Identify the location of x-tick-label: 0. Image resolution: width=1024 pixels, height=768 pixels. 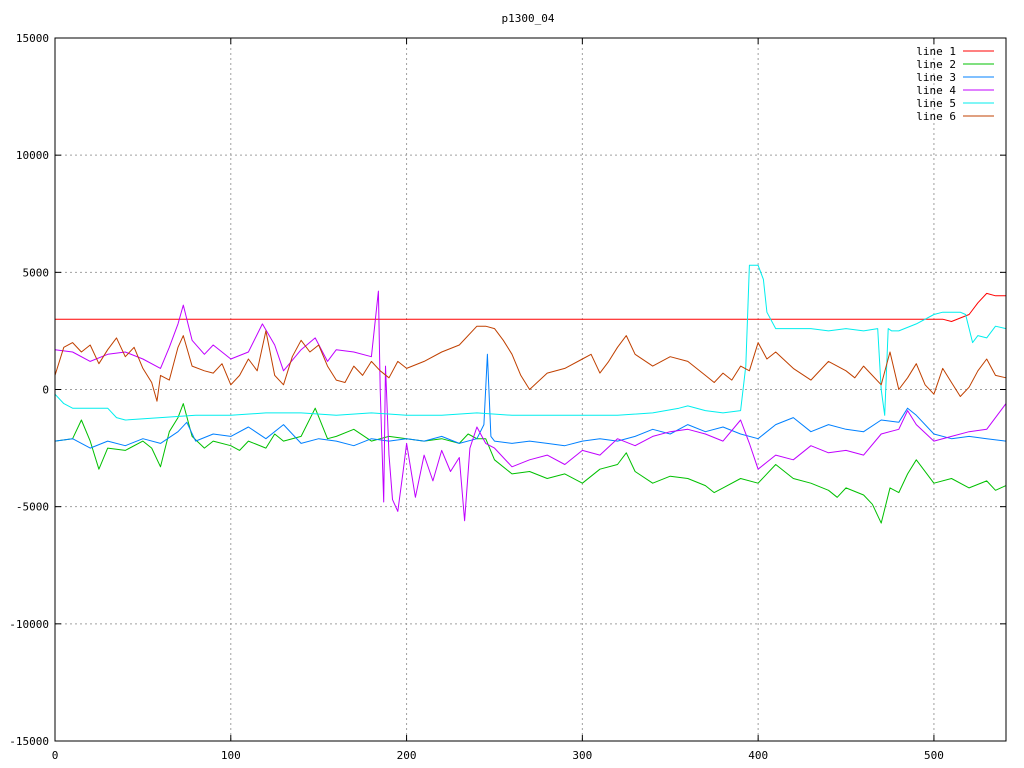
(55, 755).